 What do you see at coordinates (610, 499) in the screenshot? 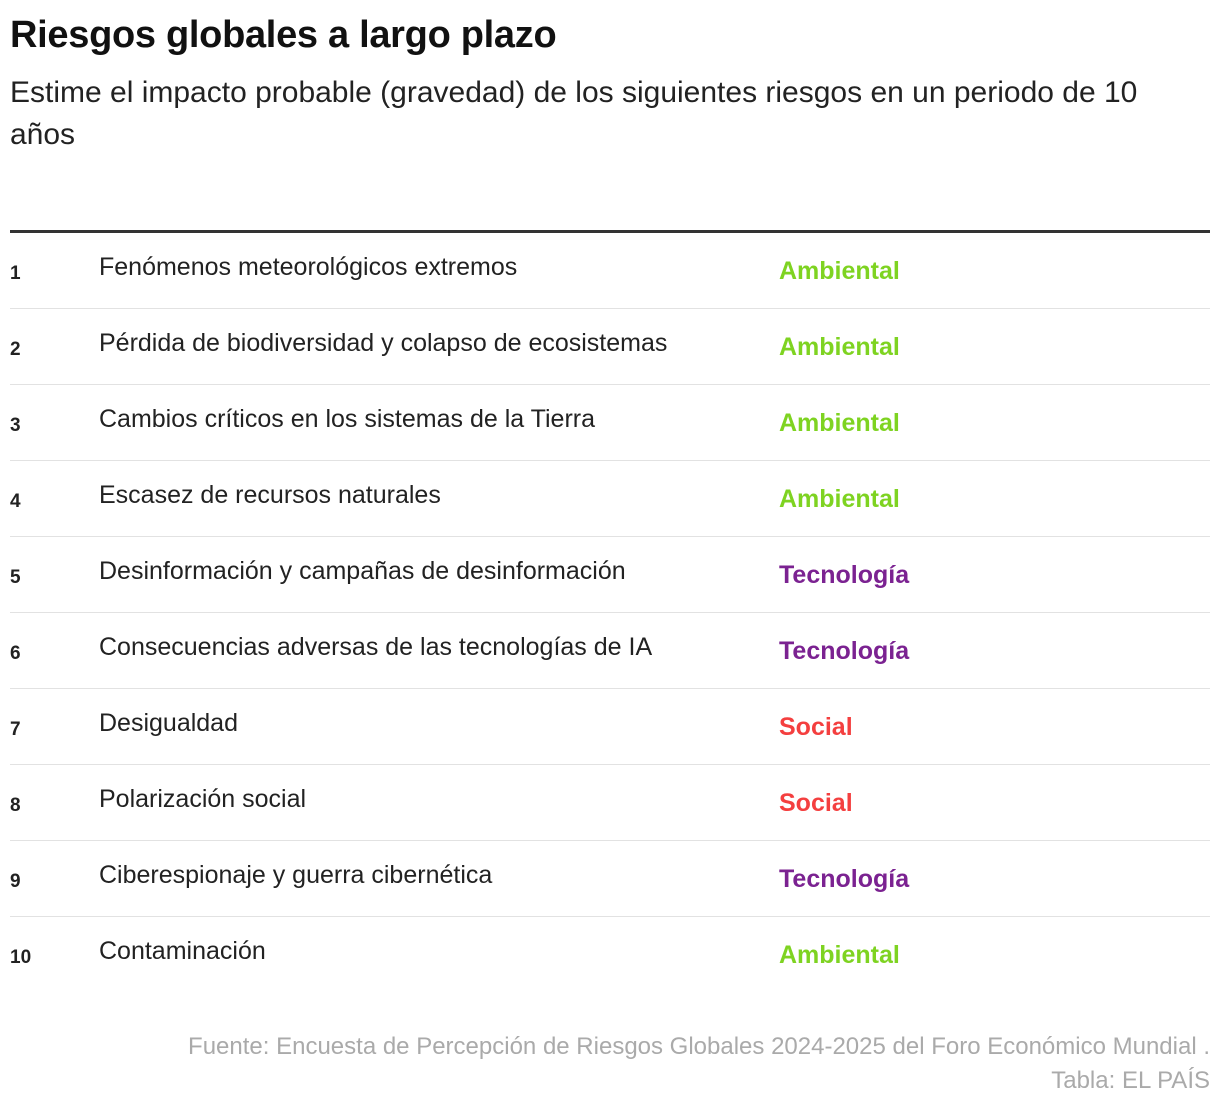
I see `table-row: 4 Escasez de recursos naturales Ambiental` at bounding box center [610, 499].